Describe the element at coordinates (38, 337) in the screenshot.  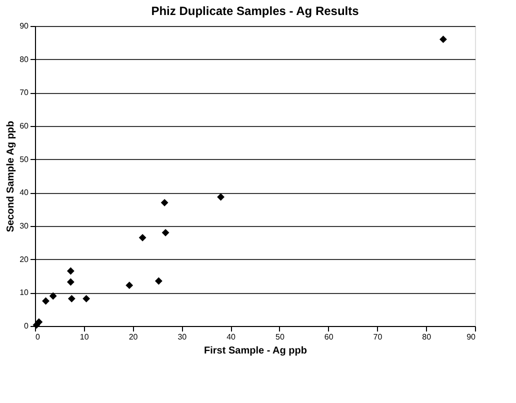
I see `x-tick-label: 0` at that location.